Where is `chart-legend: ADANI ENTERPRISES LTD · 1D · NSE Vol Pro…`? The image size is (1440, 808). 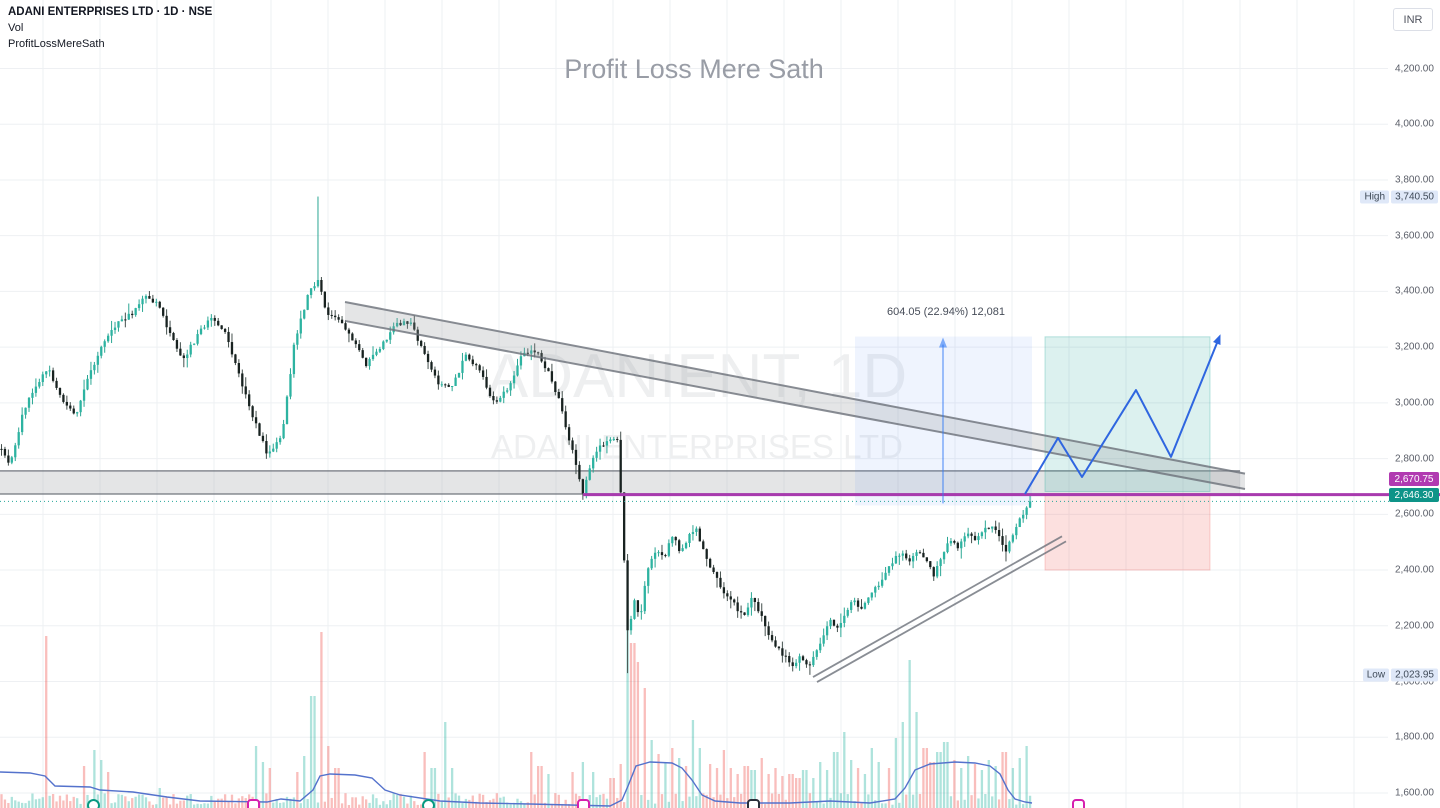
chart-legend: ADANI ENTERPRISES LTD · 1D · NSE Vol Pro… is located at coordinates (110, 28).